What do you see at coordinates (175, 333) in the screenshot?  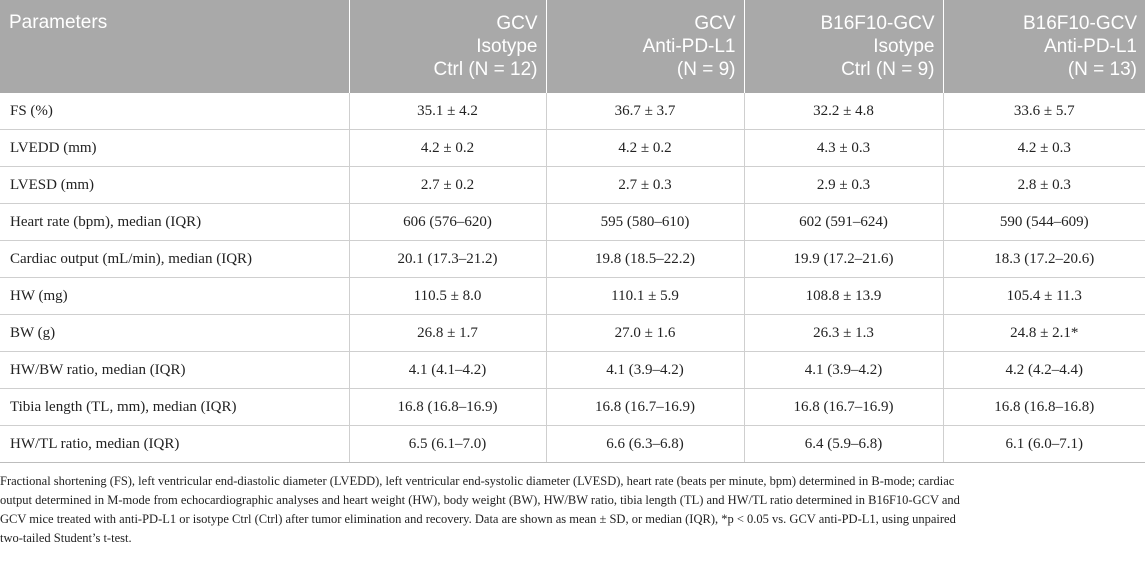 I see `parameter-cell: BW (g)` at bounding box center [175, 333].